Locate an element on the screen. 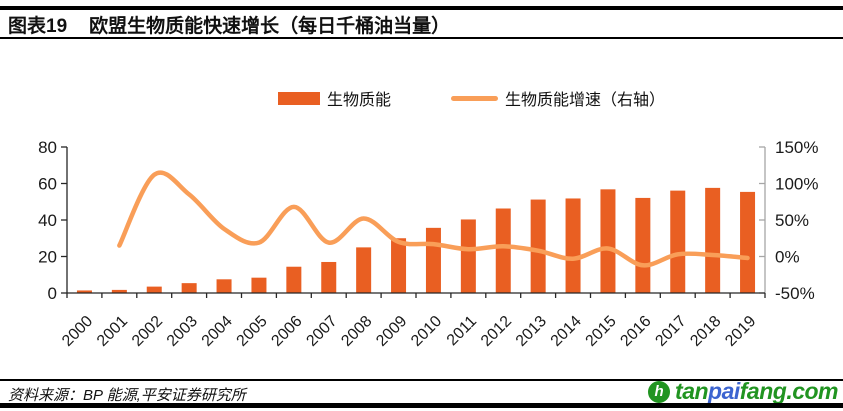 This screenshot has height=411, width=843. legend-label-biomass: 生物质能 is located at coordinates (358, 100).